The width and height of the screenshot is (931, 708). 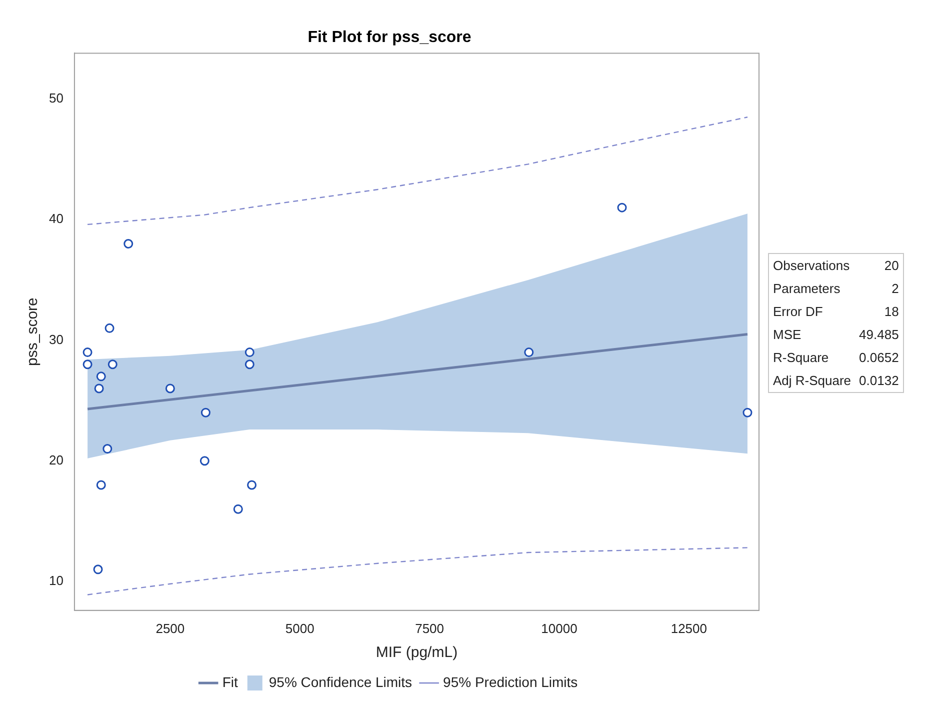 I want to click on text: MSE 49.485, so click(x=836, y=334).